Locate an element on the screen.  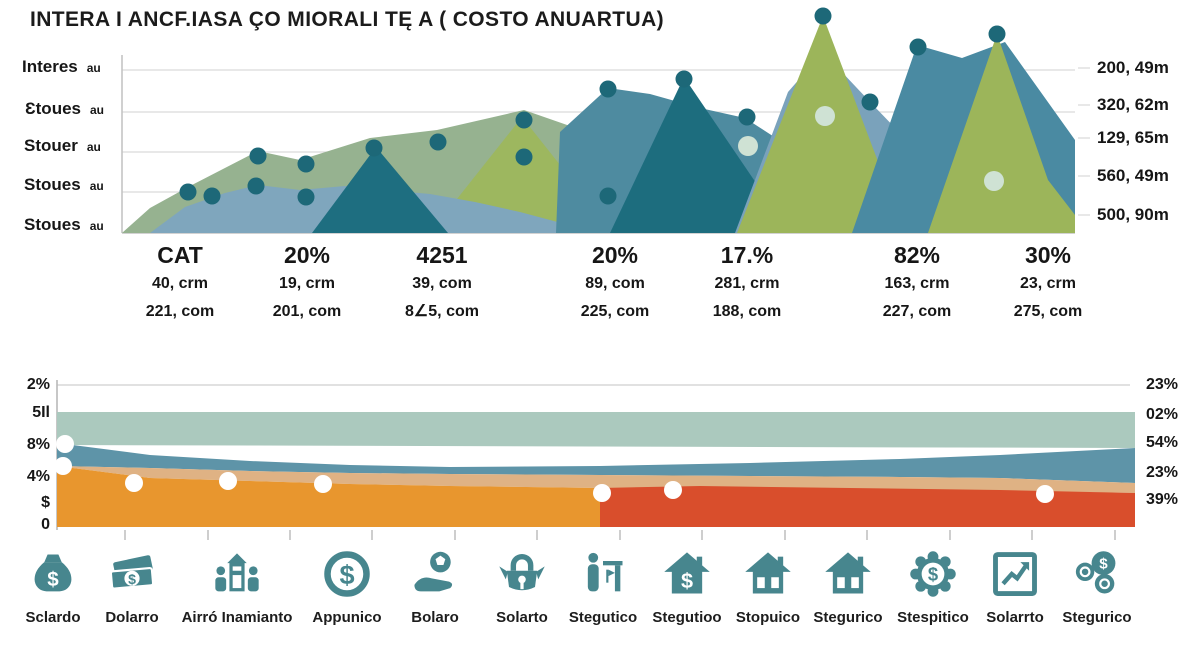
stat-row3: 221, com is located at coordinates (180, 311).